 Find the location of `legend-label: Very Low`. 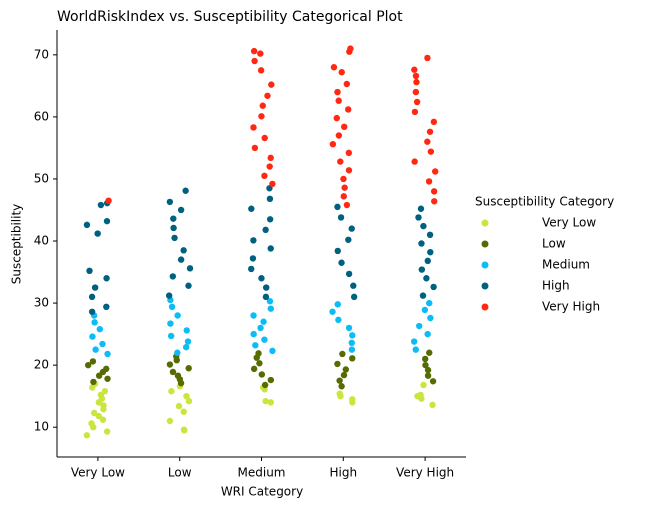

legend-label: Very Low is located at coordinates (569, 223).